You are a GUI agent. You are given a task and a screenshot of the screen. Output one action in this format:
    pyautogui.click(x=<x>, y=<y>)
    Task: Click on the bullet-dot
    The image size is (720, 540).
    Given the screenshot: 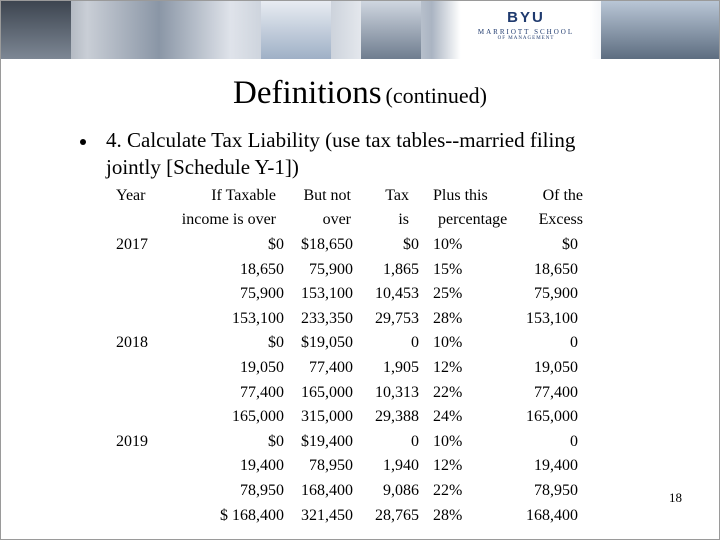 What is the action you would take?
    pyautogui.click(x=83, y=142)
    